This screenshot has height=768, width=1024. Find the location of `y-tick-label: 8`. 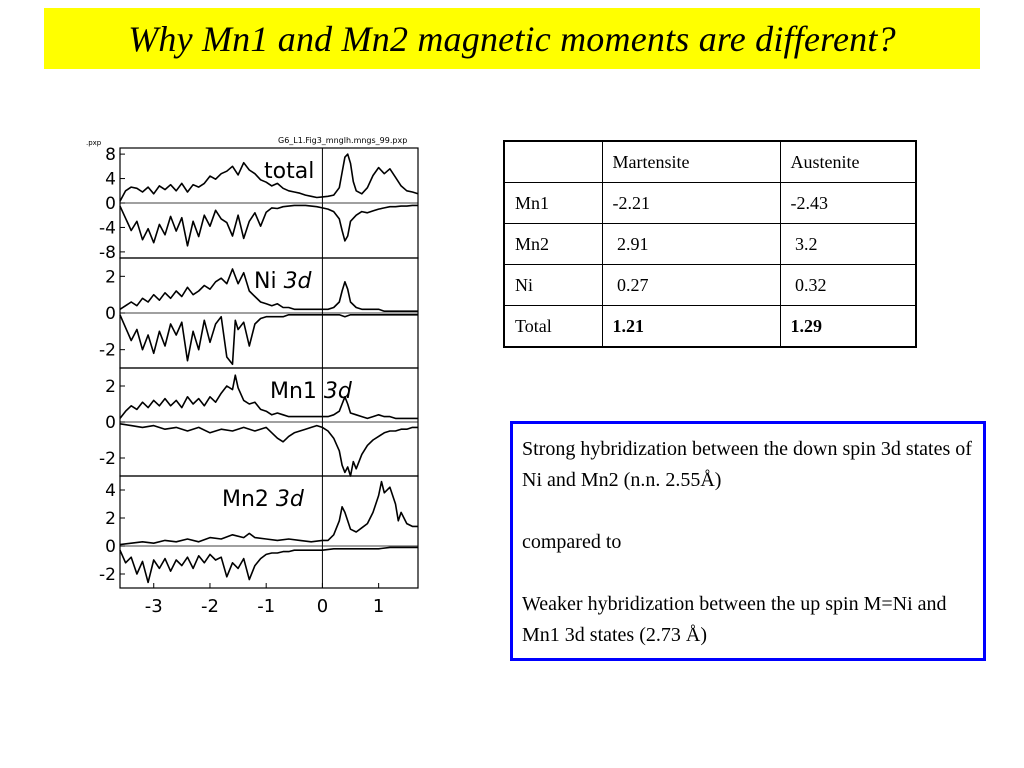

y-tick-label: 8 is located at coordinates (110, 155).